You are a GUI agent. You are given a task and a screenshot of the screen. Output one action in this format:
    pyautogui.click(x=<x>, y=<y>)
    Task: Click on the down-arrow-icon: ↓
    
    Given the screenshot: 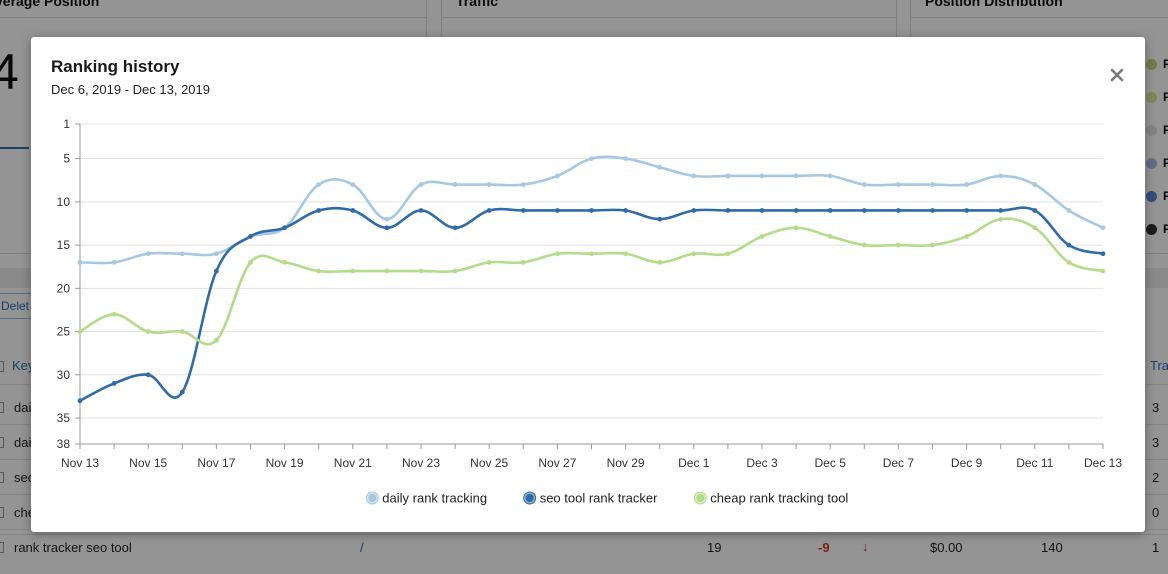 What is the action you would take?
    pyautogui.click(x=865, y=546)
    